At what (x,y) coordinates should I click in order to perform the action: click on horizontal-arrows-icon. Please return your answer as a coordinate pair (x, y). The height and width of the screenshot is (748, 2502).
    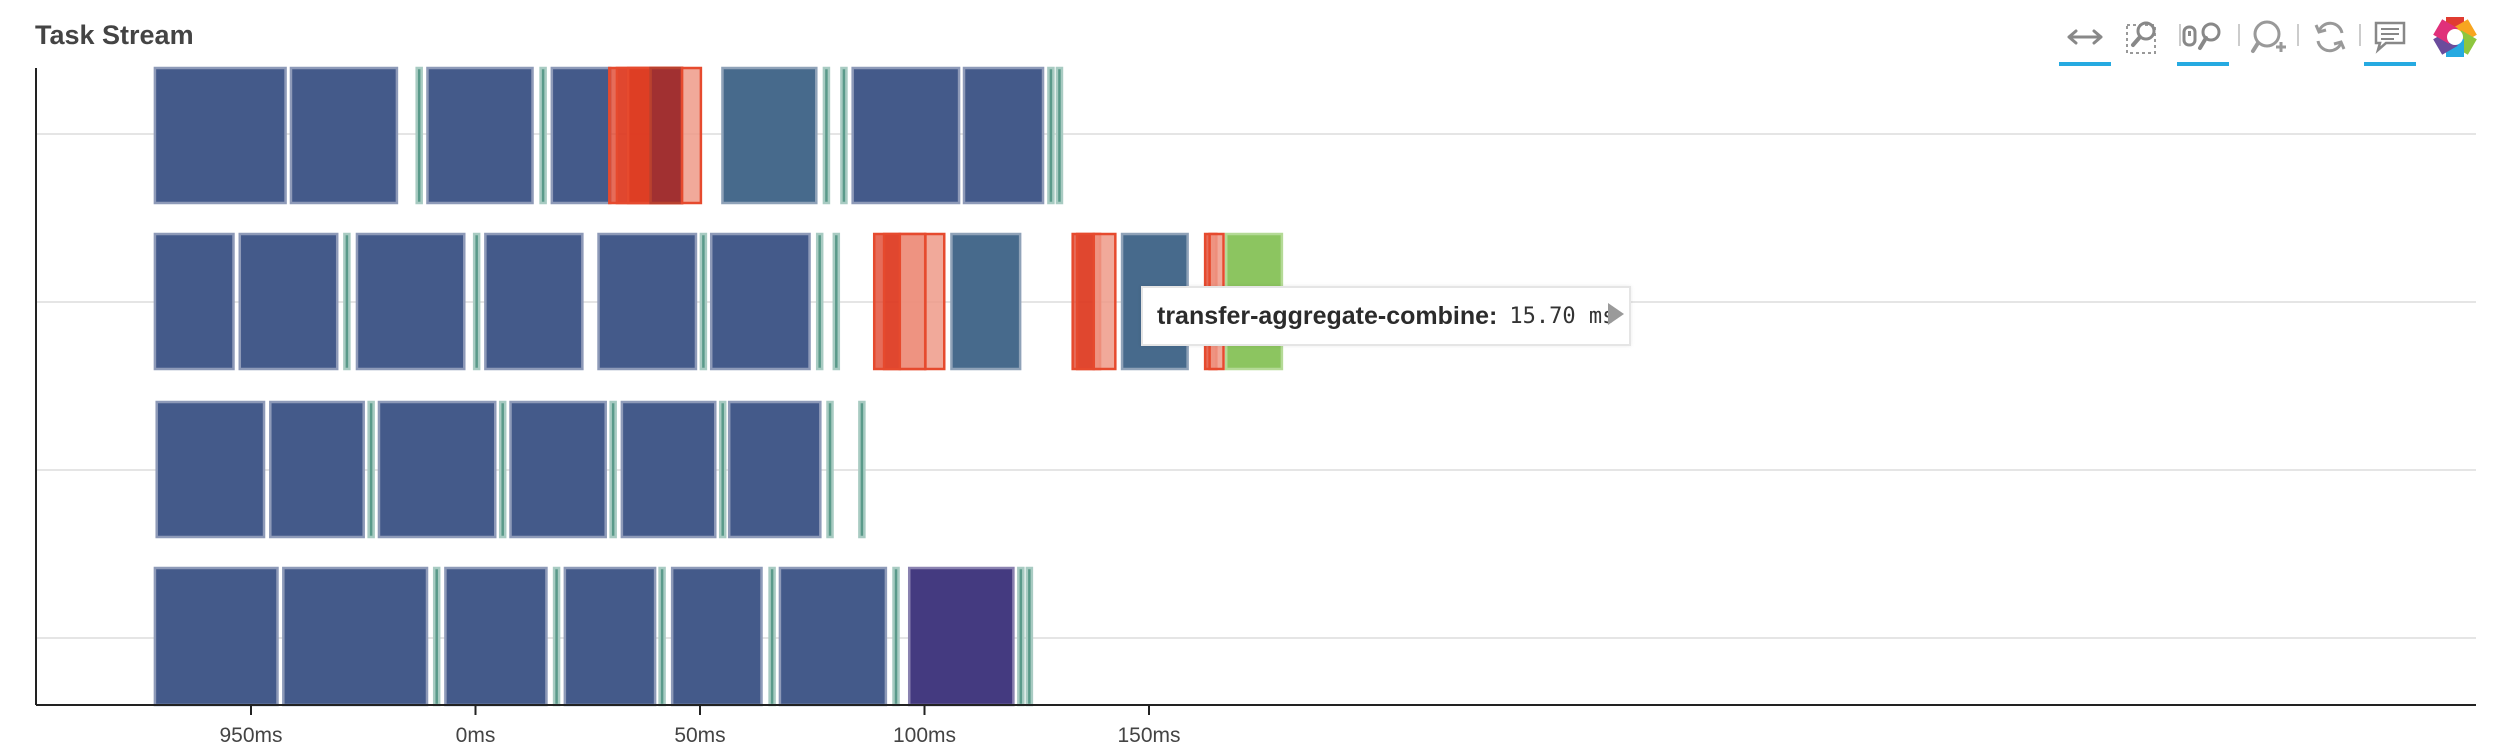
    Looking at the image, I should click on (2085, 37).